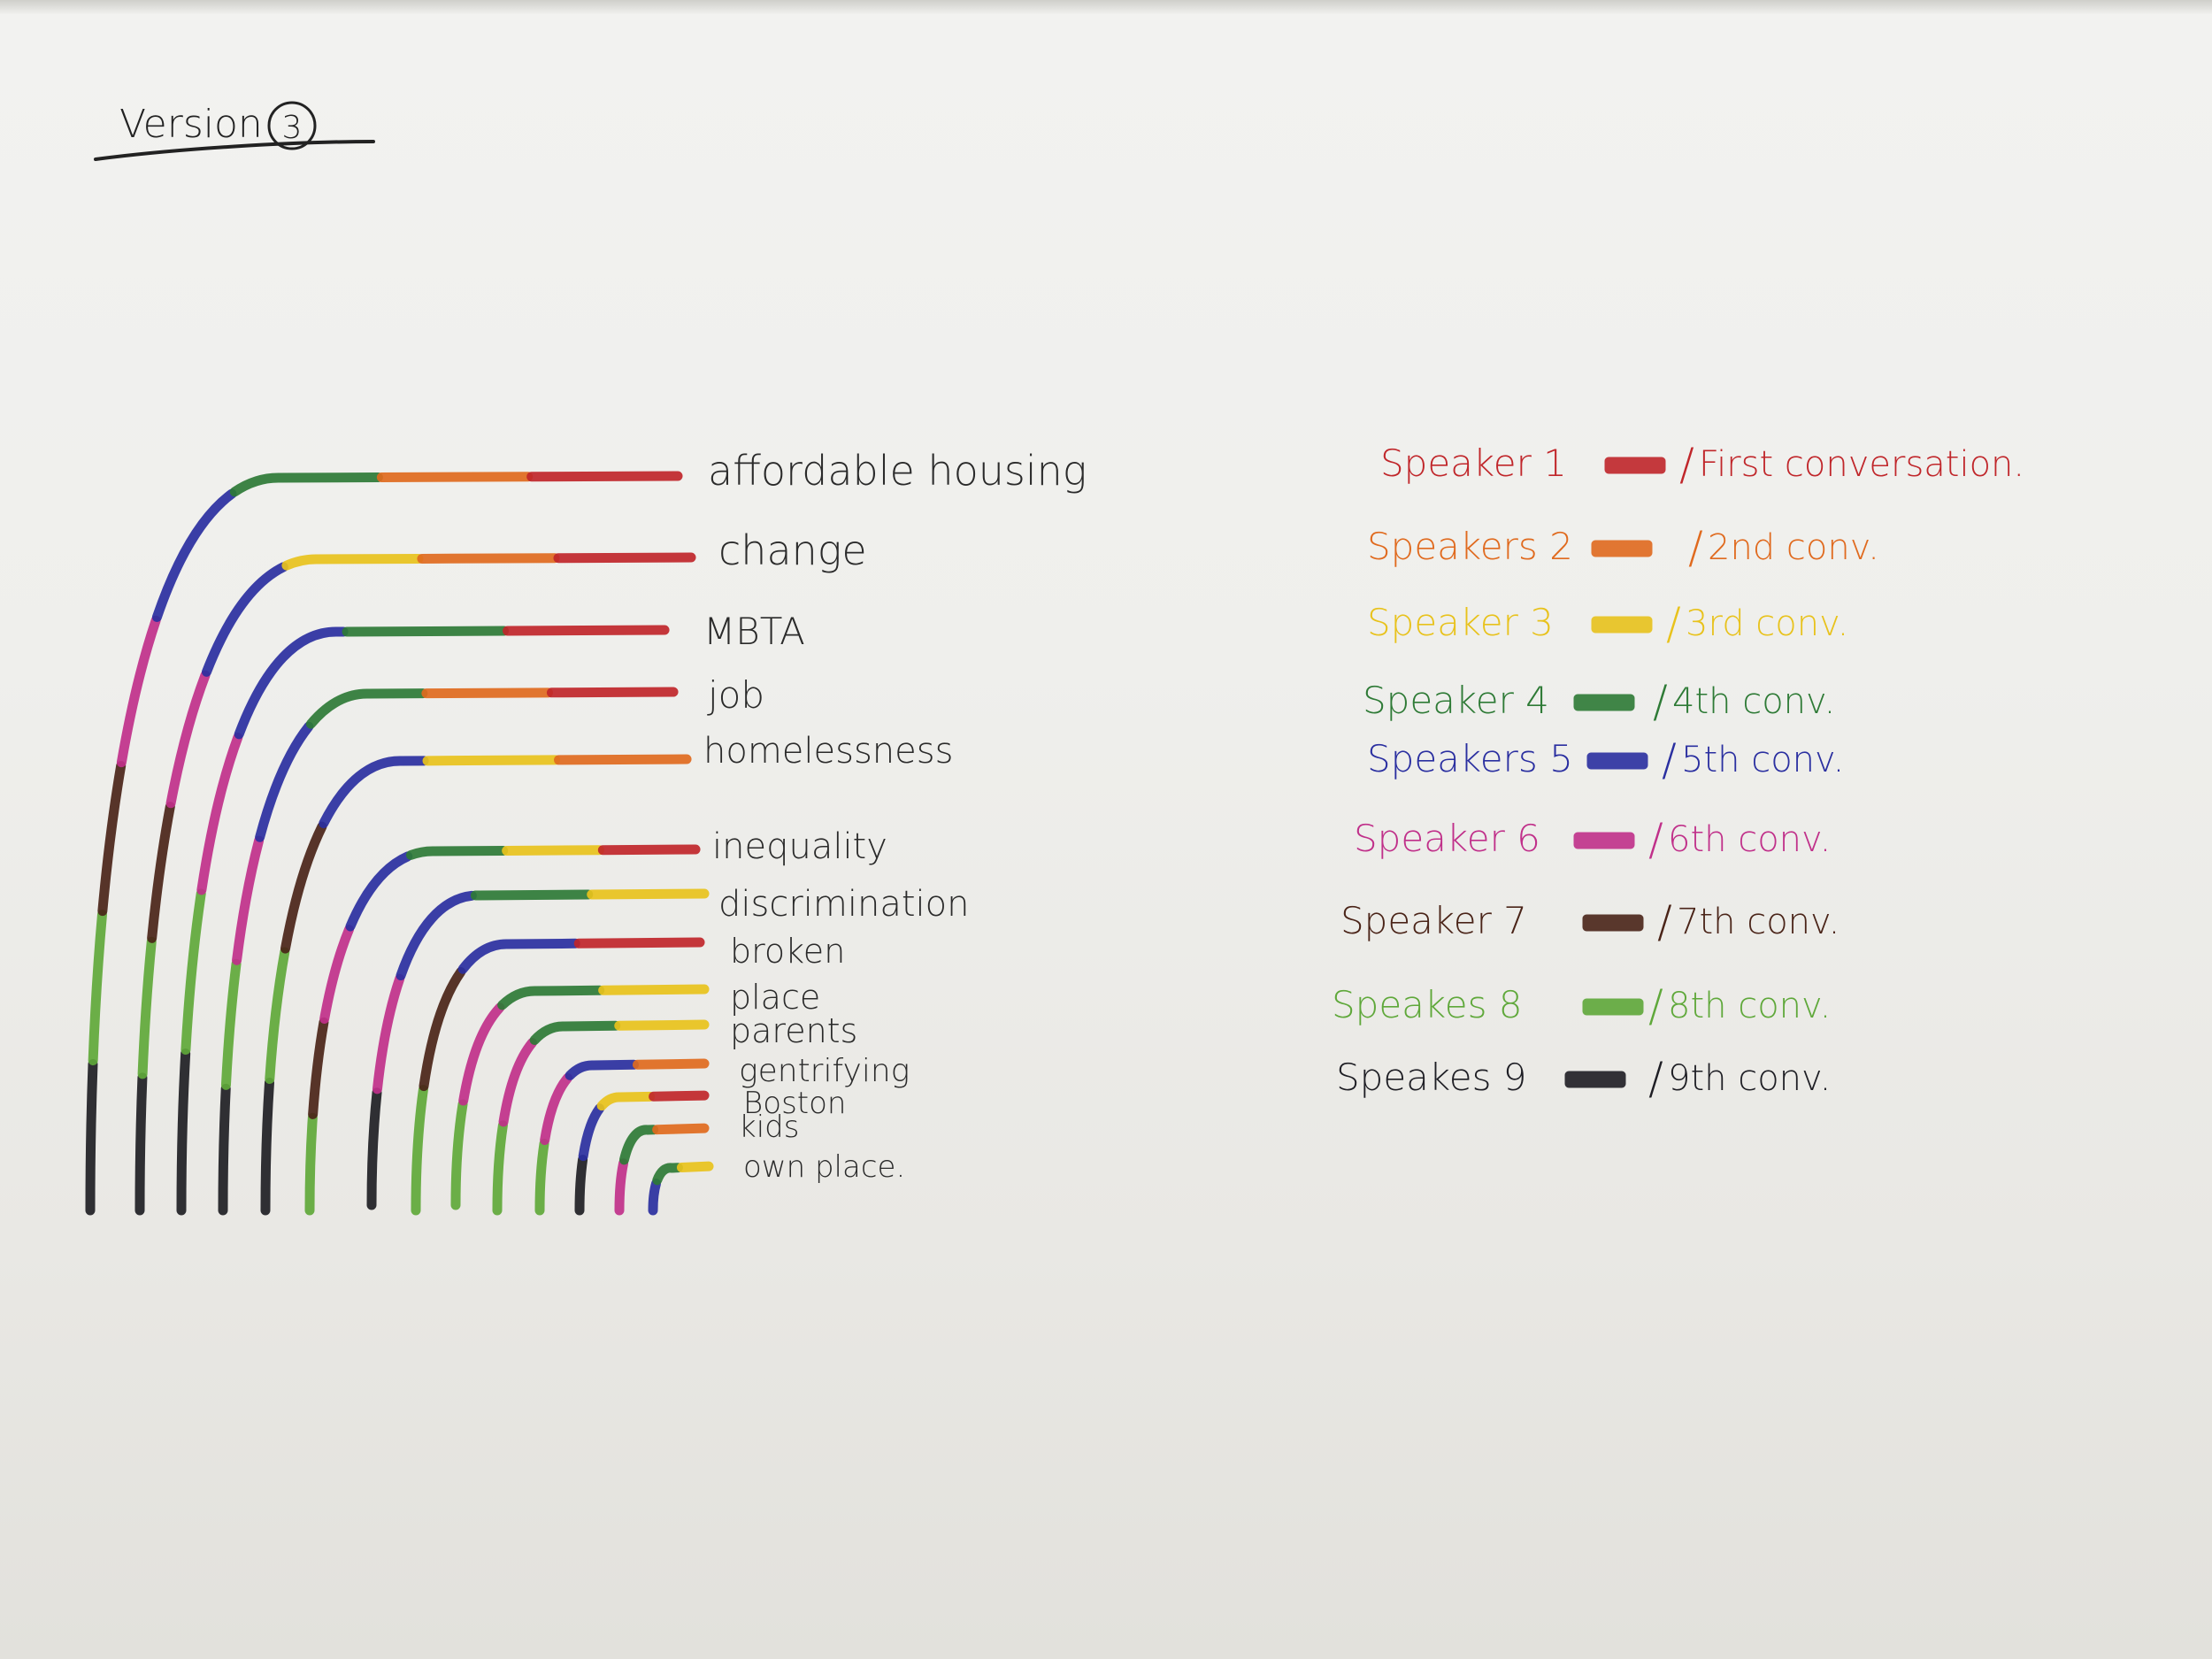  Describe the element at coordinates (1473, 464) in the screenshot. I see `speaker-name: Speaker 1` at that location.